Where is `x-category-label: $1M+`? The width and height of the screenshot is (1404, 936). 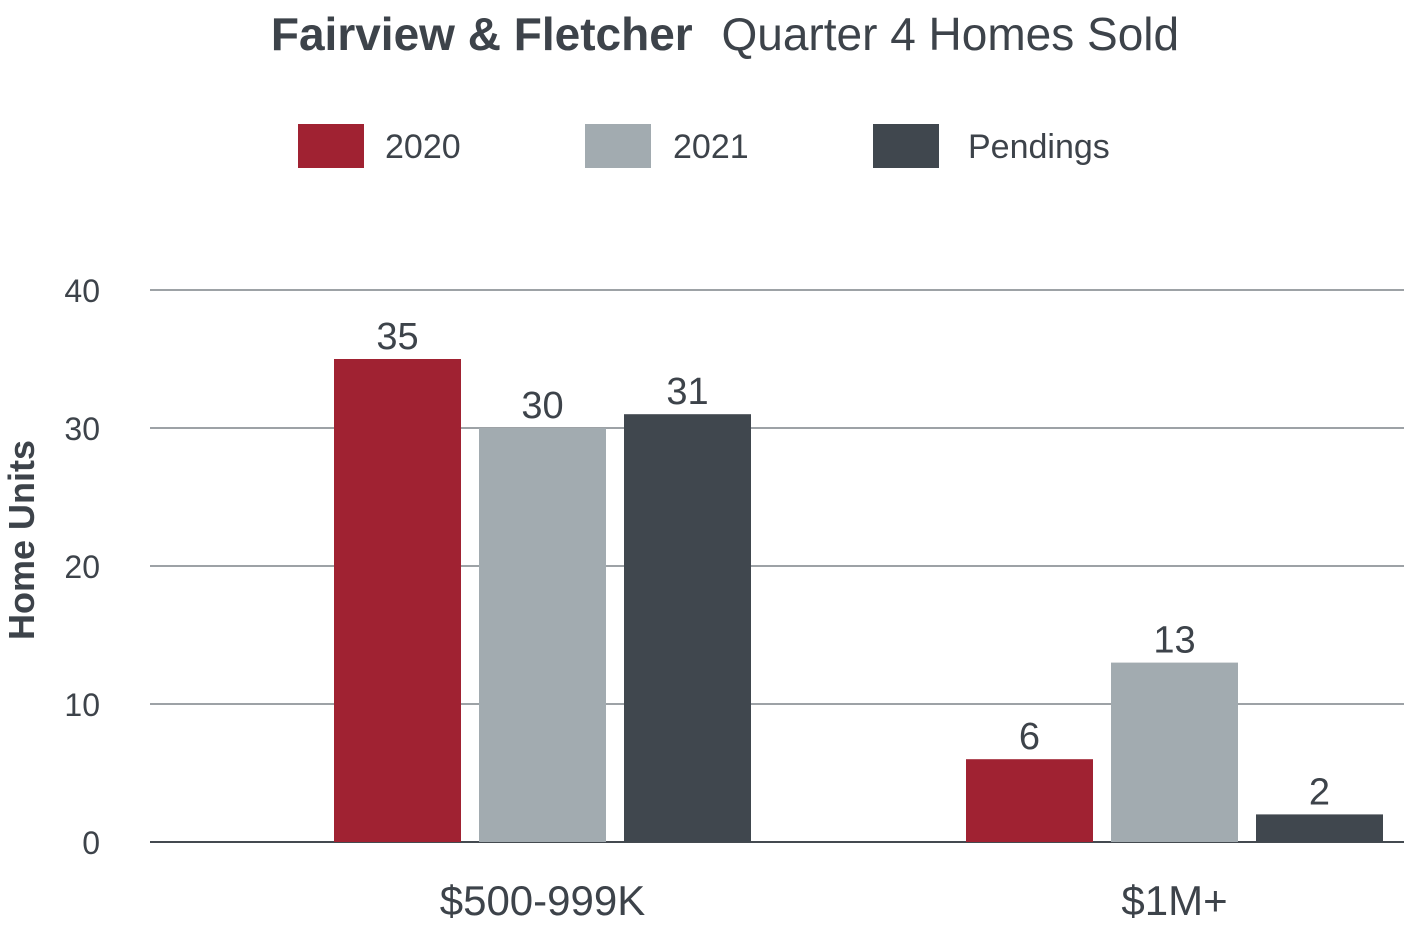
x-category-label: $1M+ is located at coordinates (1174, 900).